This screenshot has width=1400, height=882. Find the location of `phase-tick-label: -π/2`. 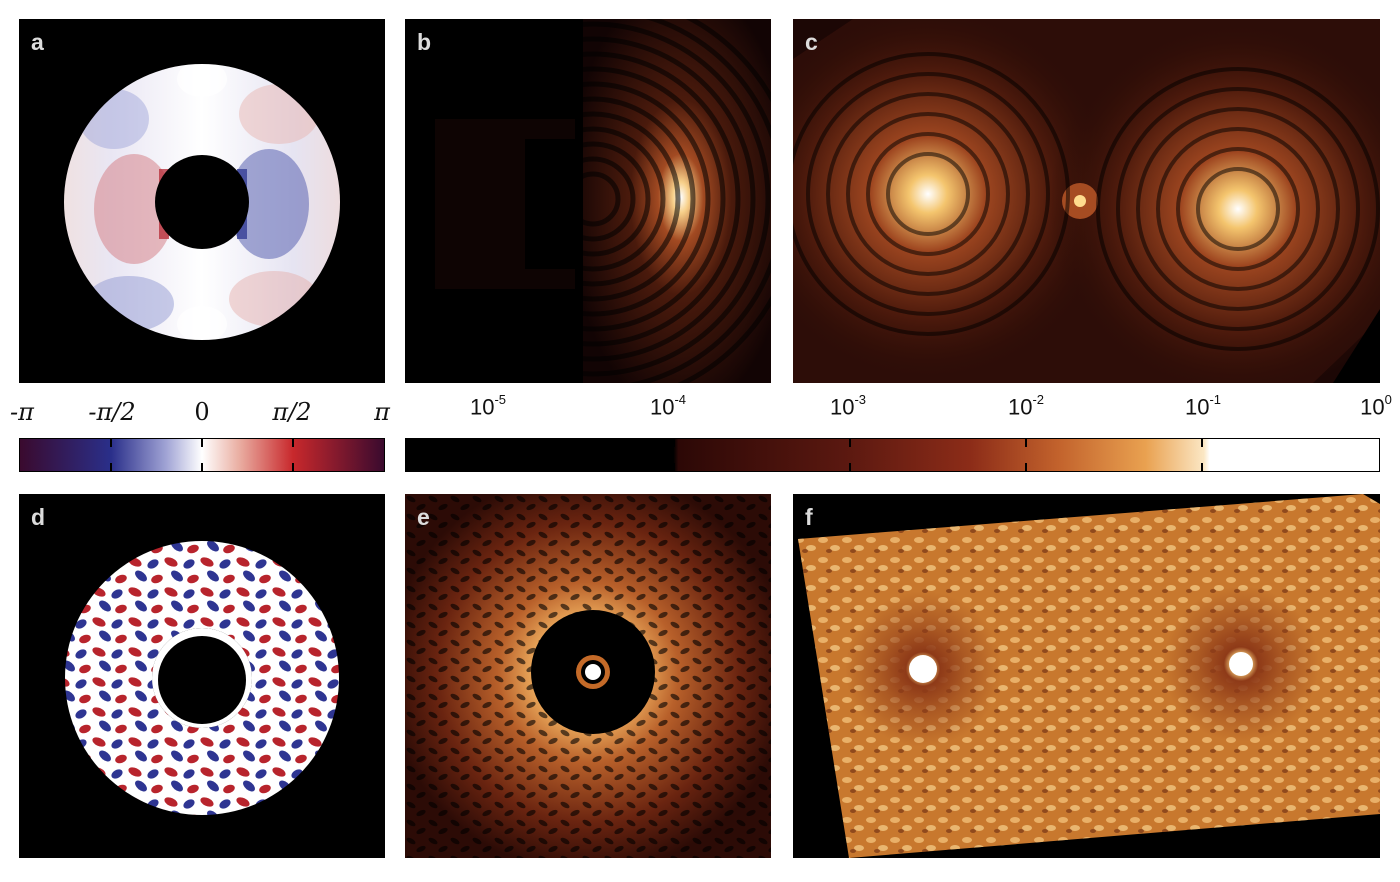

phase-tick-label: -π/2 is located at coordinates (112, 412).